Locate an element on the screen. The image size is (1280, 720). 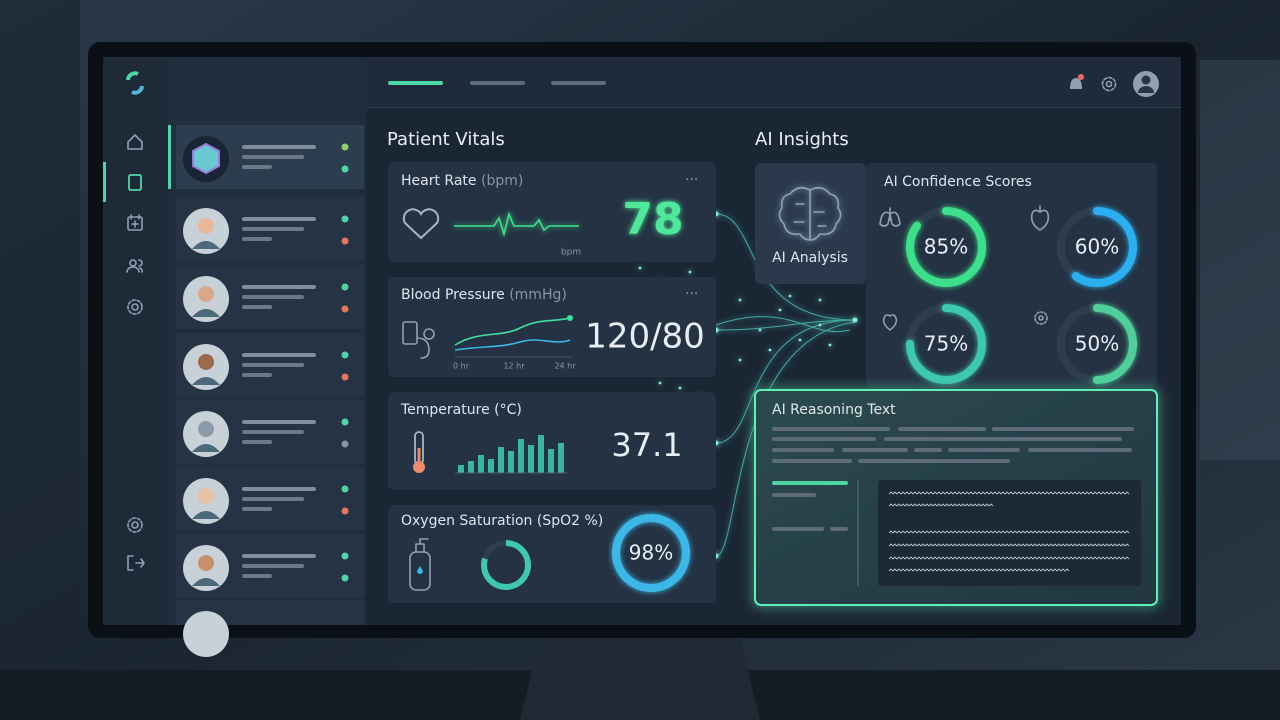
squiggle is located at coordinates (1009, 558).